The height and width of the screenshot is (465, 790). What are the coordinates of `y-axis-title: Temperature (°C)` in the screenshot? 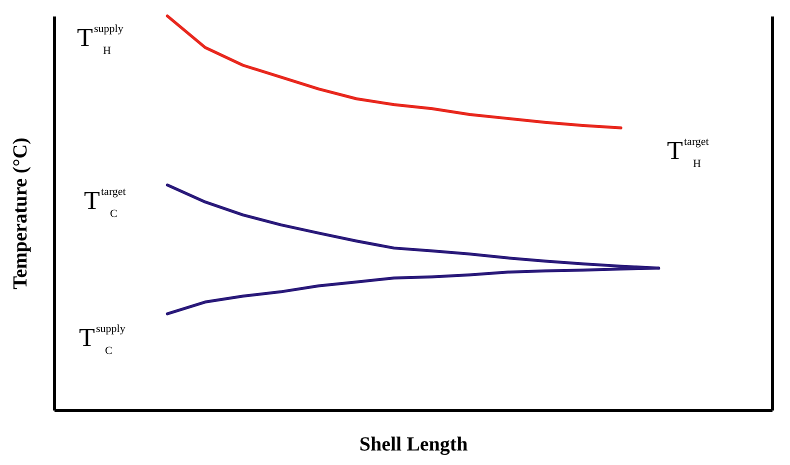 It's located at (21, 214).